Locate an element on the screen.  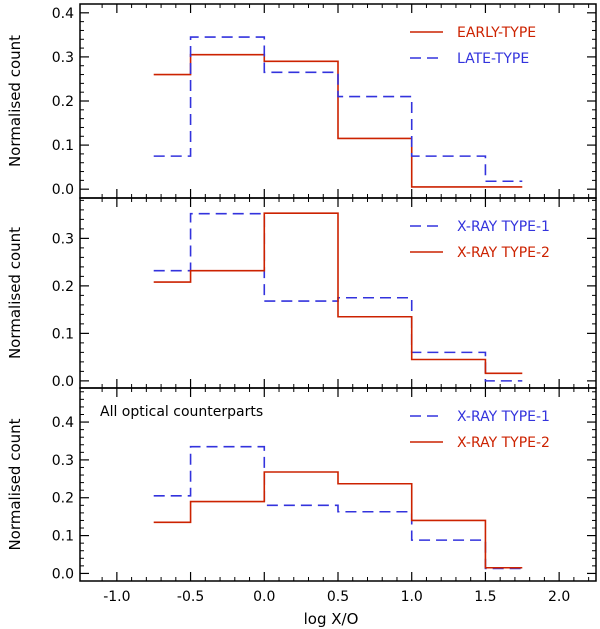
x-tick-label: 2.0 is located at coordinates (559, 597).